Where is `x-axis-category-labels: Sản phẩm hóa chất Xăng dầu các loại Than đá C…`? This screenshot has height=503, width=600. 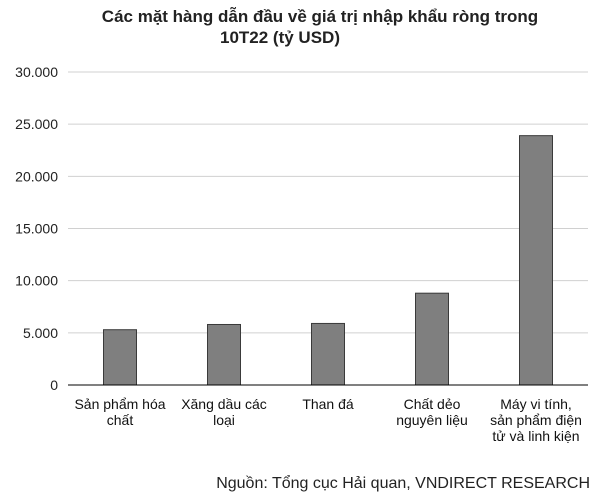
x-axis-category-labels: Sản phẩm hóa chất Xăng dầu các loại Than đá C… is located at coordinates (327, 420).